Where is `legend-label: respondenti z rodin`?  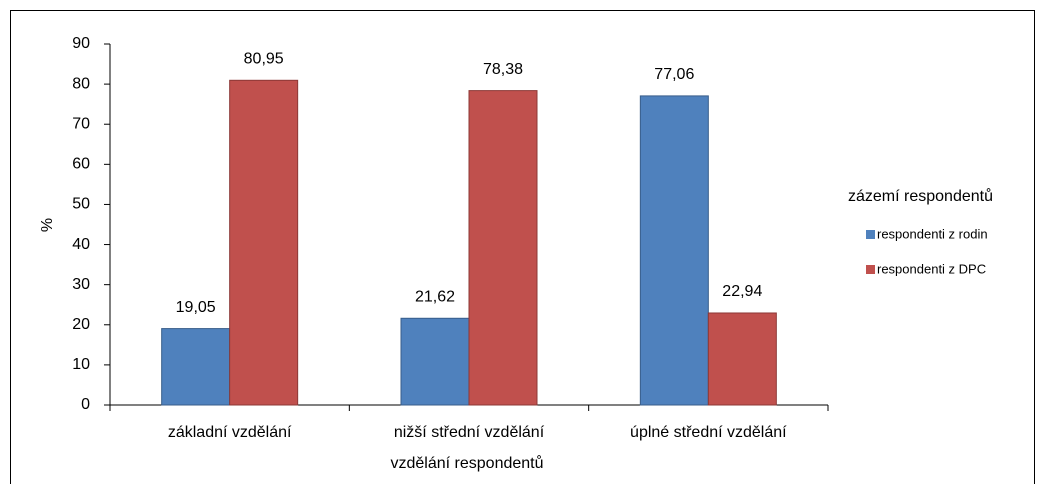 legend-label: respondenti z rodin is located at coordinates (932, 233).